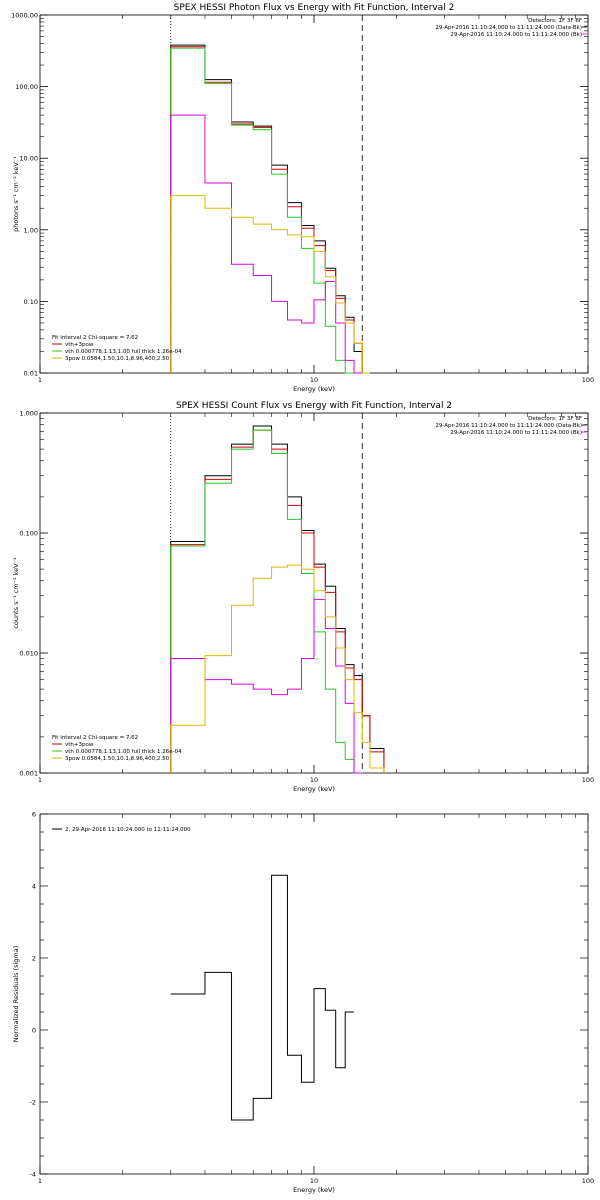 Image resolution: width=600 pixels, height=1200 pixels. I want to click on y-tick-label: 0.010, so click(28, 654).